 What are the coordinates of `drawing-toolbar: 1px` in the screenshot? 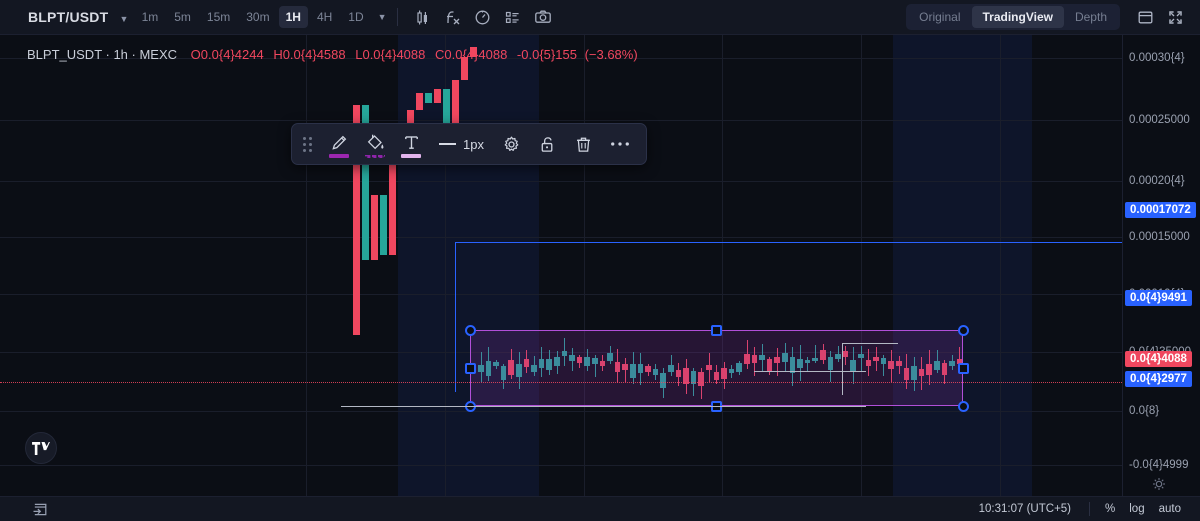 It's located at (469, 144).